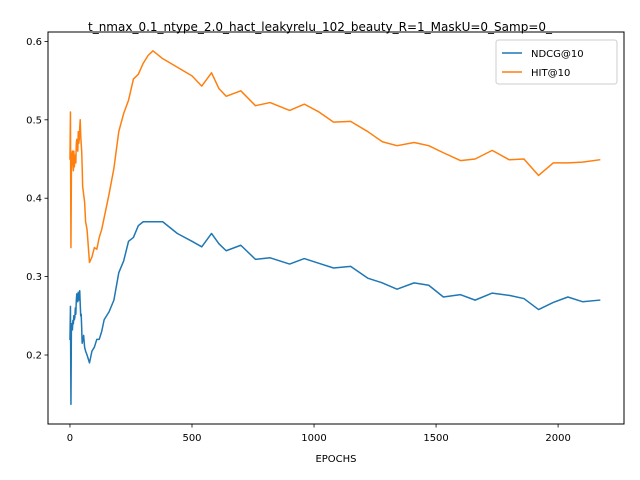 This screenshot has height=480, width=640. Describe the element at coordinates (191, 438) in the screenshot. I see `x-tick-label: 500` at that location.